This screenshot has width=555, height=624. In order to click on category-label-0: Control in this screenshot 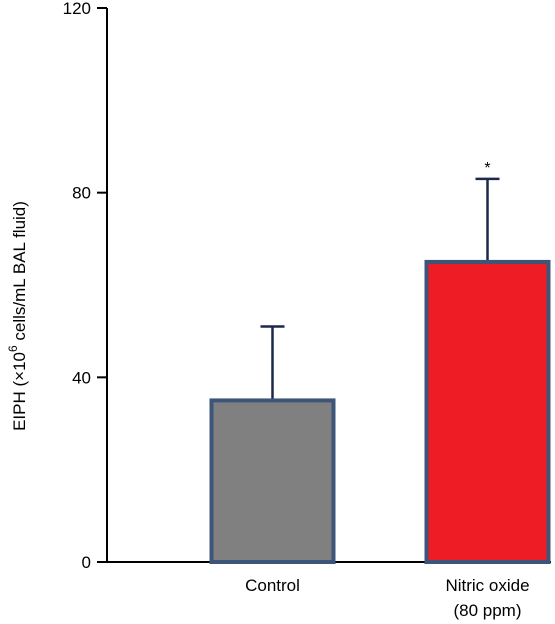, I will do `click(272, 585)`.